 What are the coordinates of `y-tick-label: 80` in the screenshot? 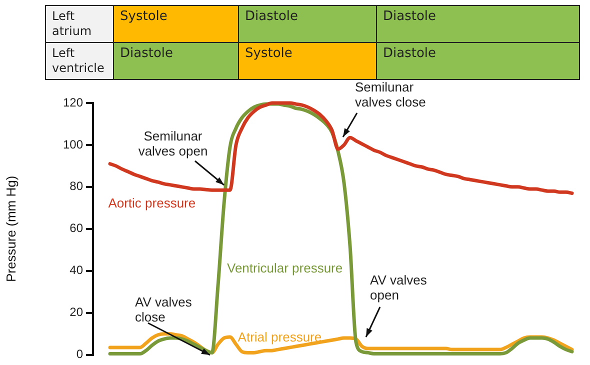 It's located at (77, 186).